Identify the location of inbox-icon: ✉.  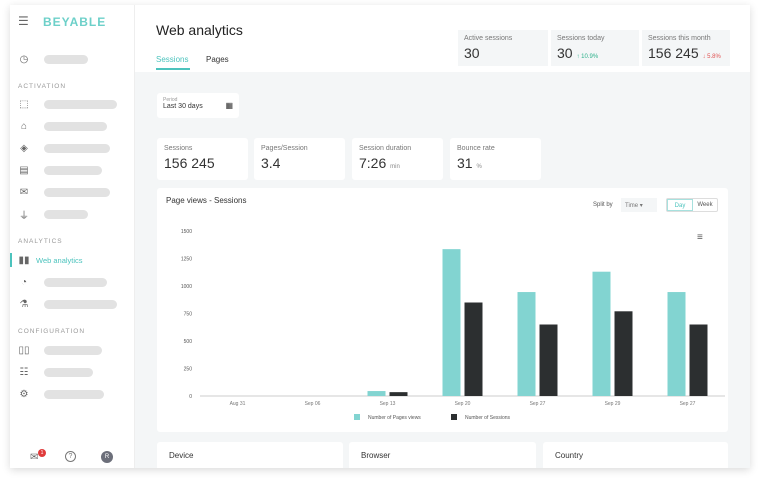
(34, 457).